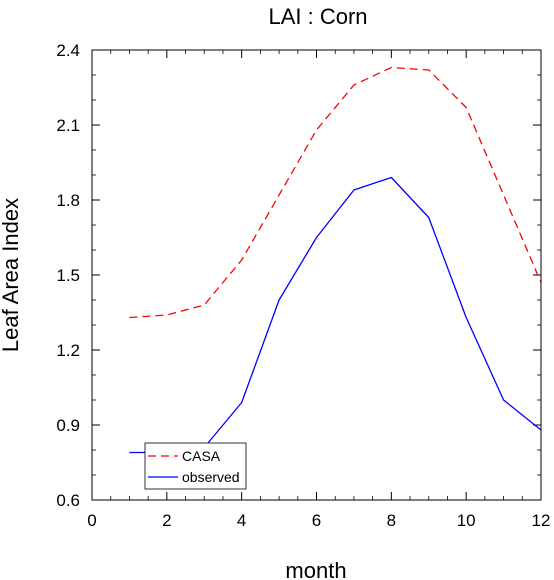 This screenshot has height=580, width=554. I want to click on y-tick-label: 2.4, so click(68, 50).